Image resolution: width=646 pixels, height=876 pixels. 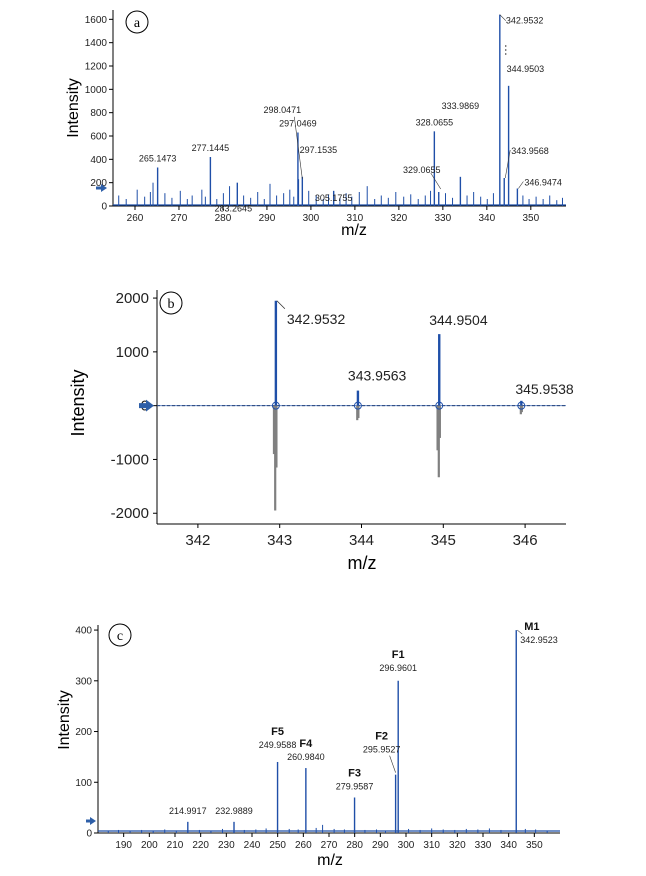 What do you see at coordinates (234, 811) in the screenshot?
I see `peak-label: 232.9889` at bounding box center [234, 811].